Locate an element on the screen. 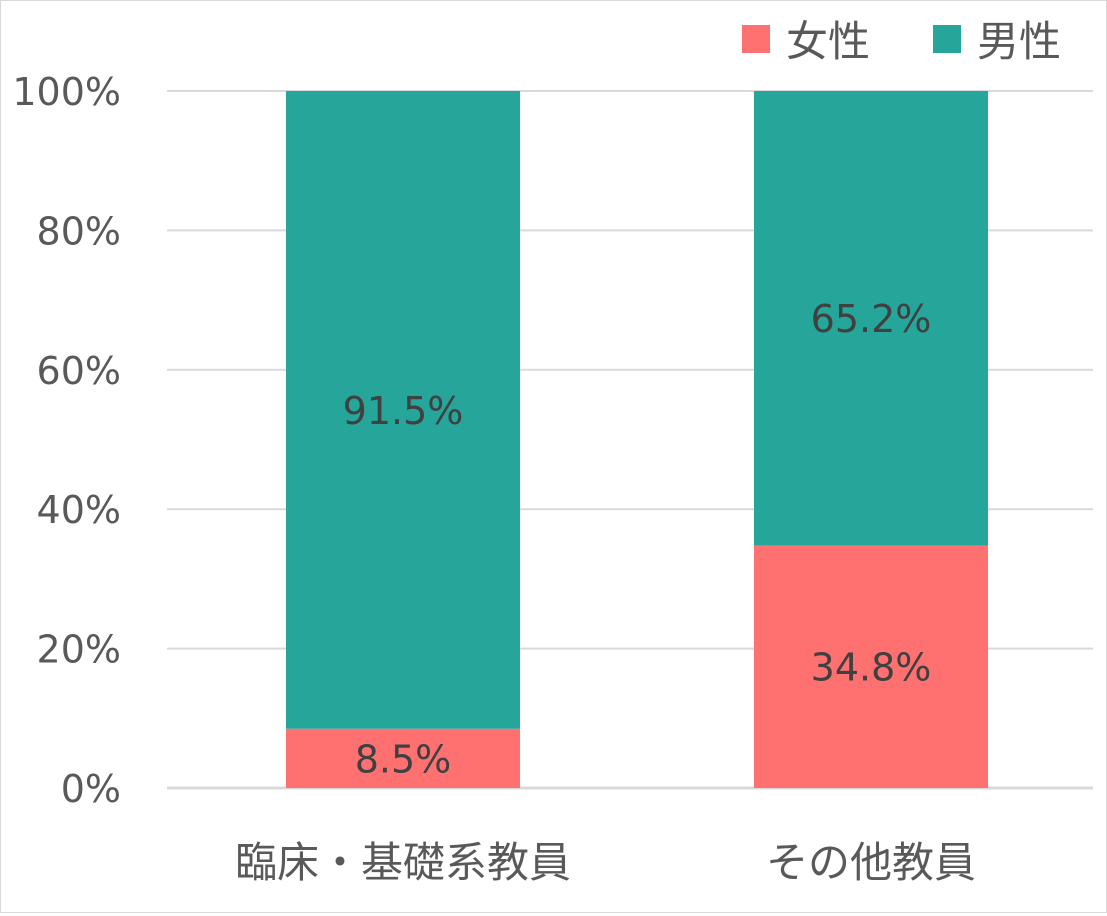 This screenshot has height=916, width=1107. data-label: 91.5% is located at coordinates (403, 411).